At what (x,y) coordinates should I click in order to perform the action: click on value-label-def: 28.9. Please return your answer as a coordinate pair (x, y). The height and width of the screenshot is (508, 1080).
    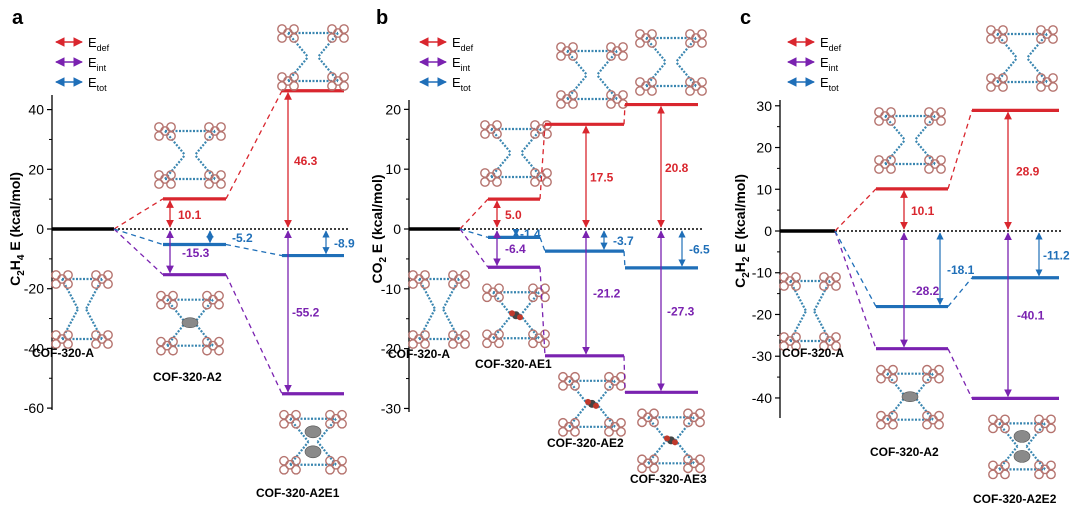
    Looking at the image, I should click on (1028, 172).